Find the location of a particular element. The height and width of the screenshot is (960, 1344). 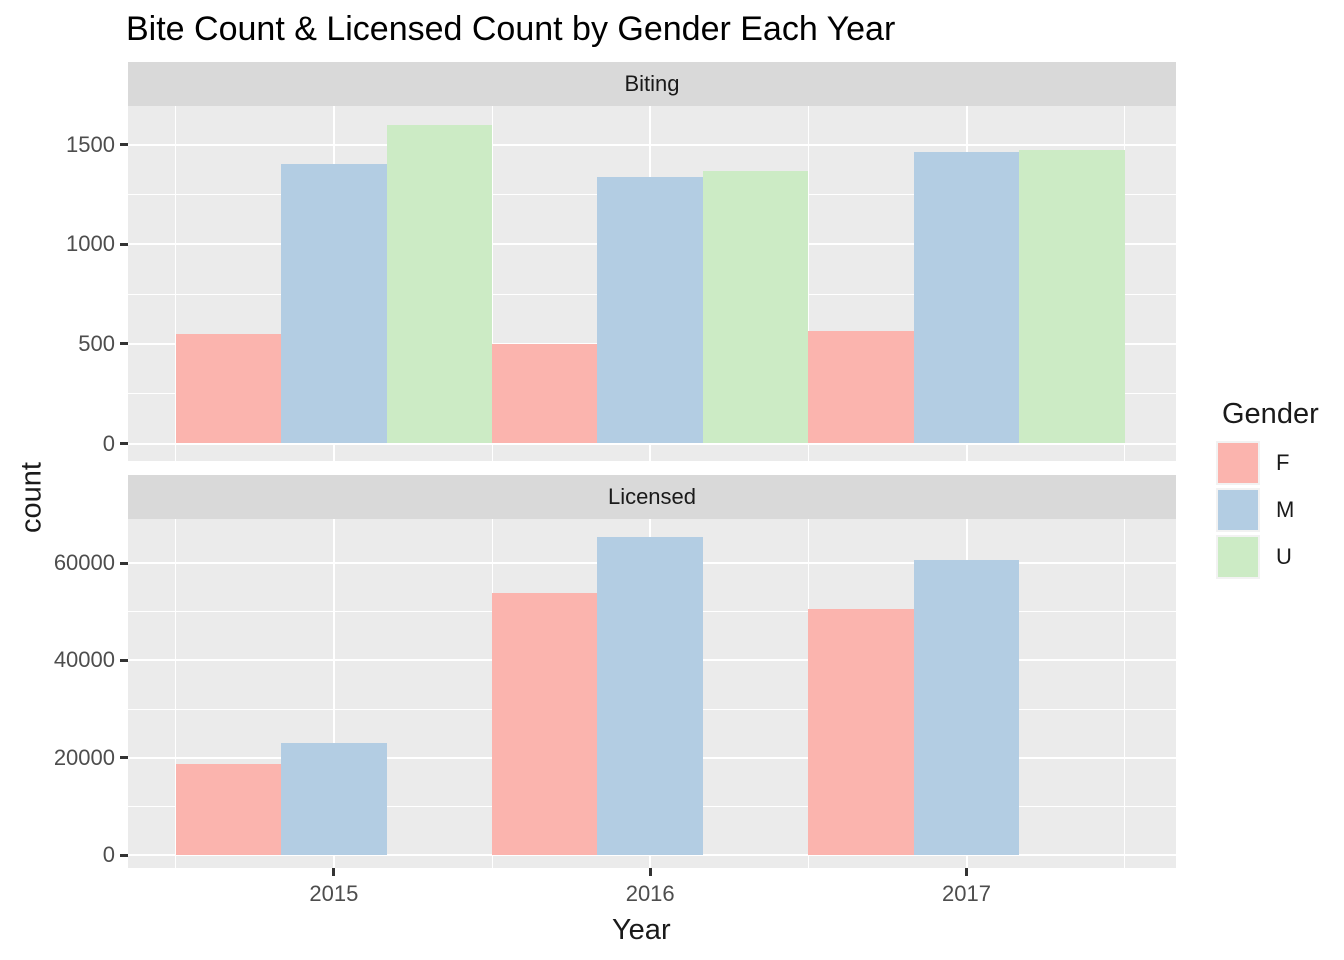

legend-swatch-u is located at coordinates (1238, 557).